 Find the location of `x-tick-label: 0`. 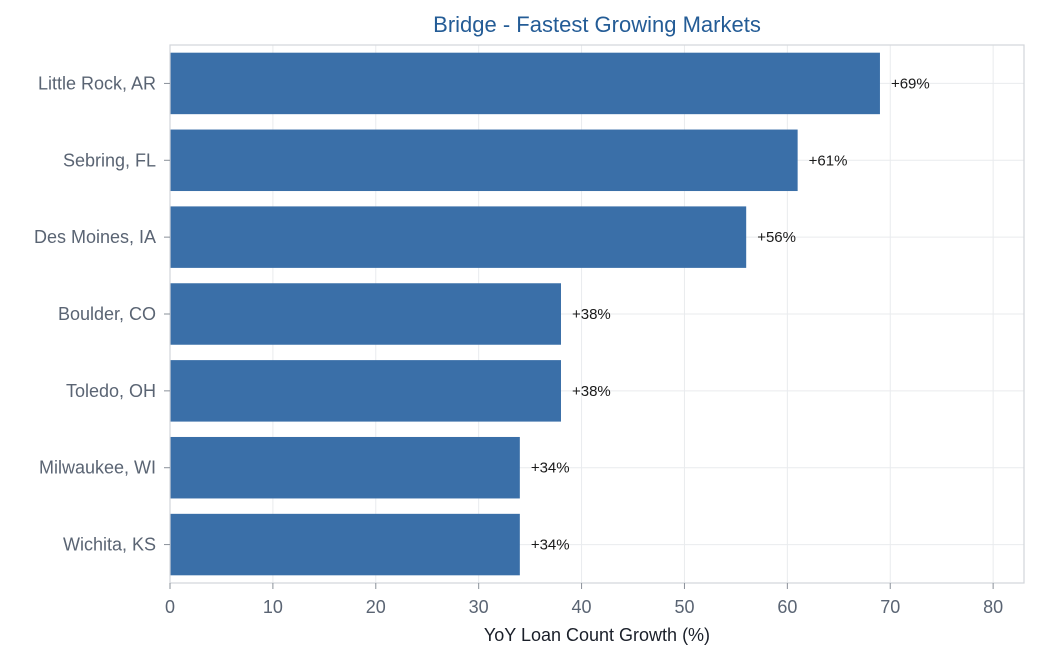

x-tick-label: 0 is located at coordinates (170, 607).